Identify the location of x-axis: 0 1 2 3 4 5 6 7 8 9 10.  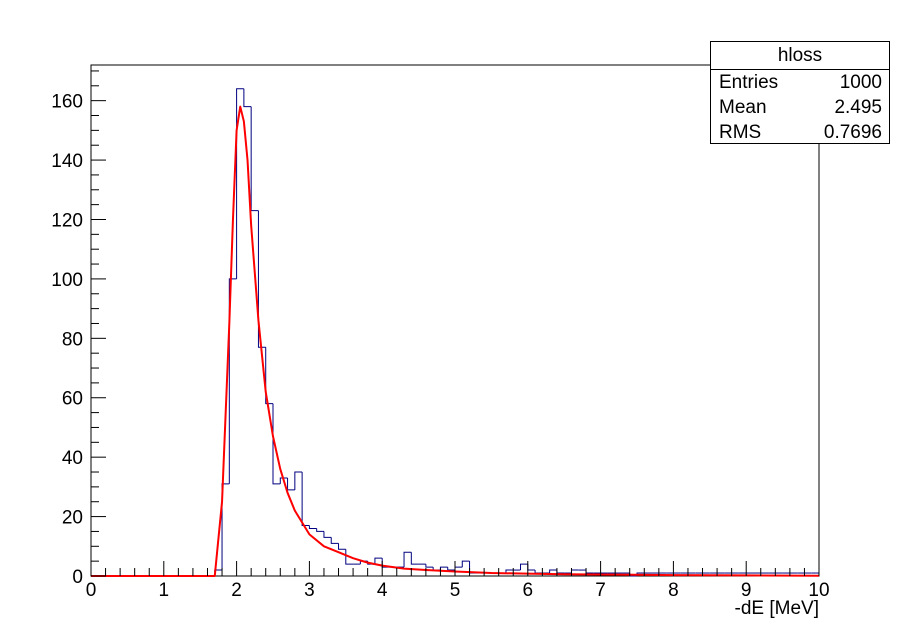
(458, 581).